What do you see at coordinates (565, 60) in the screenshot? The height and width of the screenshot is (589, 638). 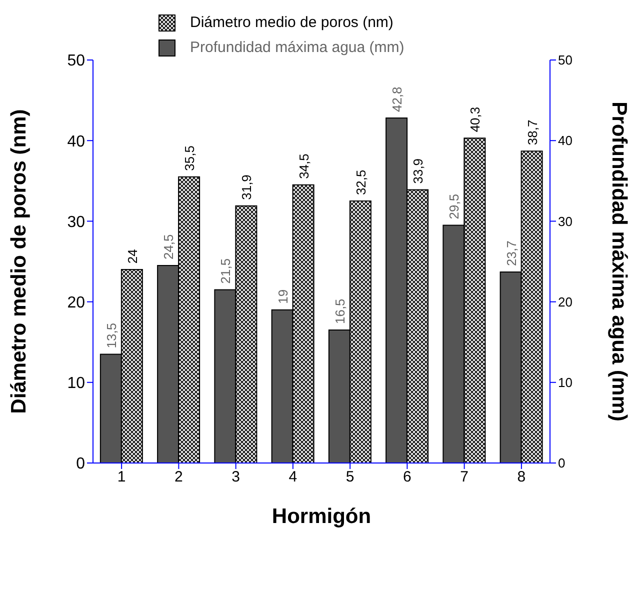 I see `y2-tick-label: 50` at bounding box center [565, 60].